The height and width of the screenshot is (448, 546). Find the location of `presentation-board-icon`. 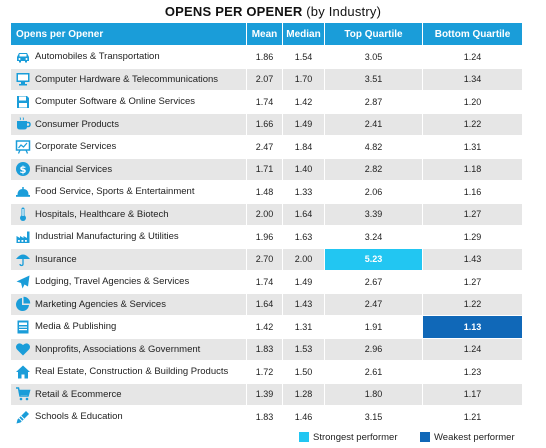

presentation-board-icon is located at coordinates (23, 147).